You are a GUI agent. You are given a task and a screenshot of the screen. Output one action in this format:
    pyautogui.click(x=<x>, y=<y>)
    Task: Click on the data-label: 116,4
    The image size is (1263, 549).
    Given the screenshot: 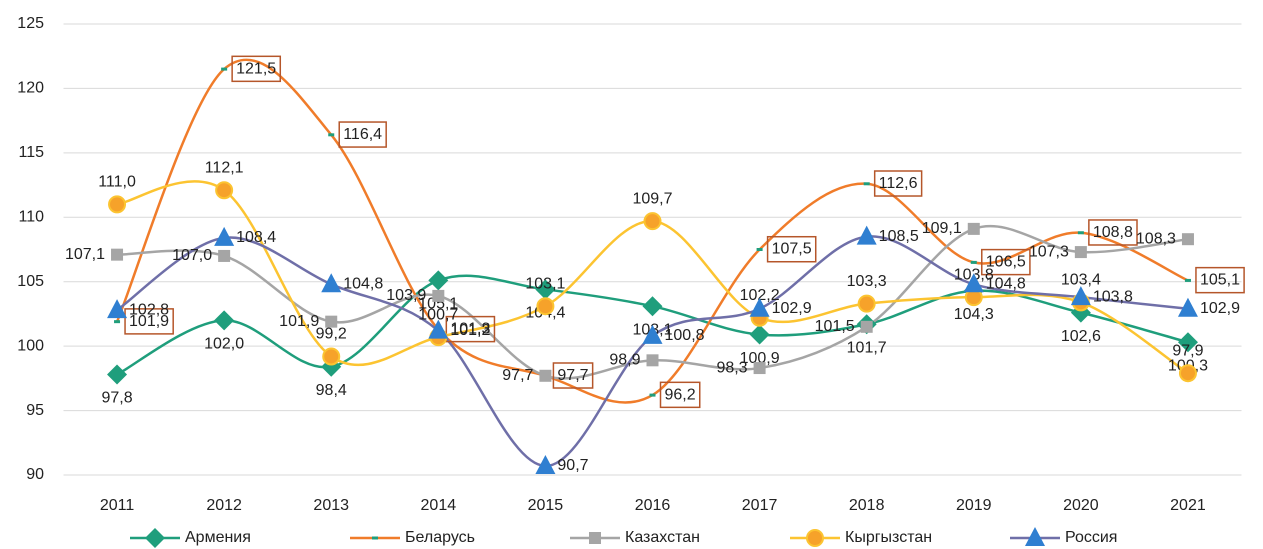 What is the action you would take?
    pyautogui.click(x=362, y=134)
    